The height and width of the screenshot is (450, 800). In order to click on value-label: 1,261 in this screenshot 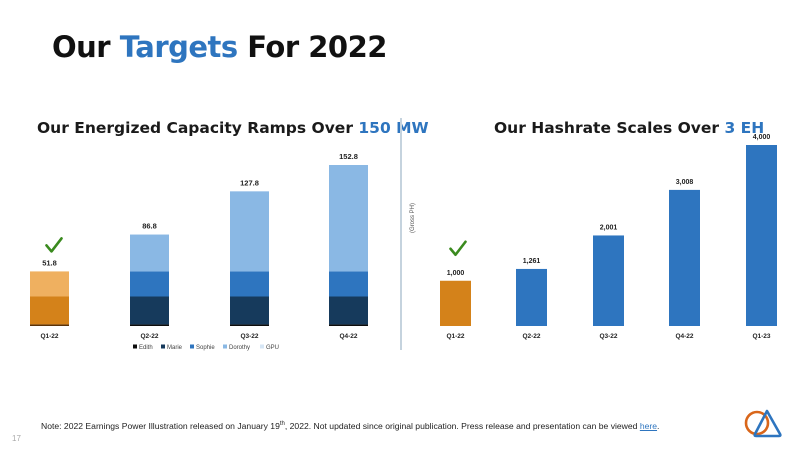, I will do `click(532, 261)`.